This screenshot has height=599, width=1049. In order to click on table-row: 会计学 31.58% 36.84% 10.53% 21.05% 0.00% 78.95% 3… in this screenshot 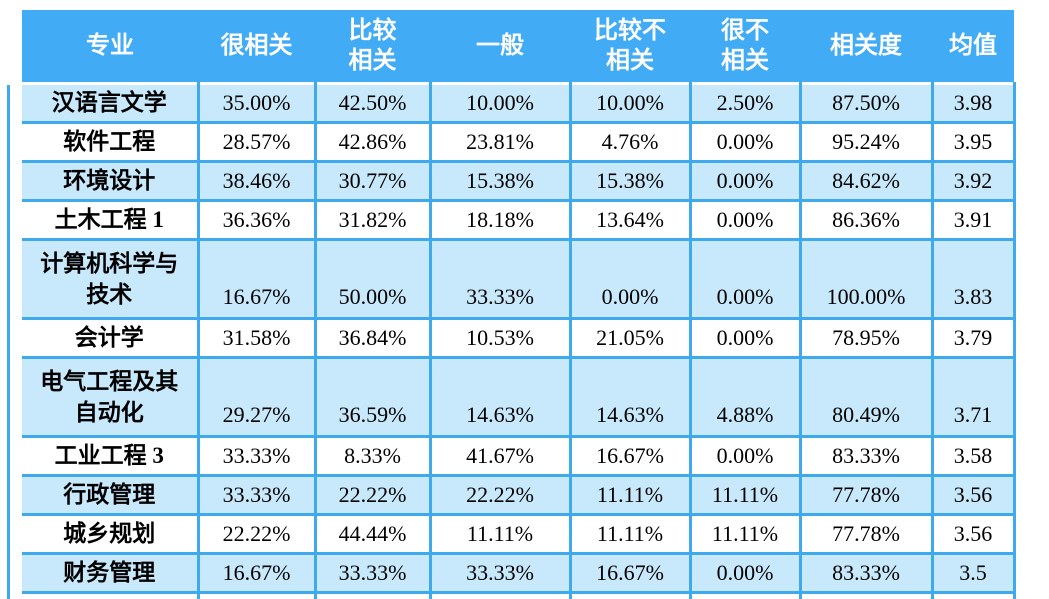, I will do `click(519, 338)`.